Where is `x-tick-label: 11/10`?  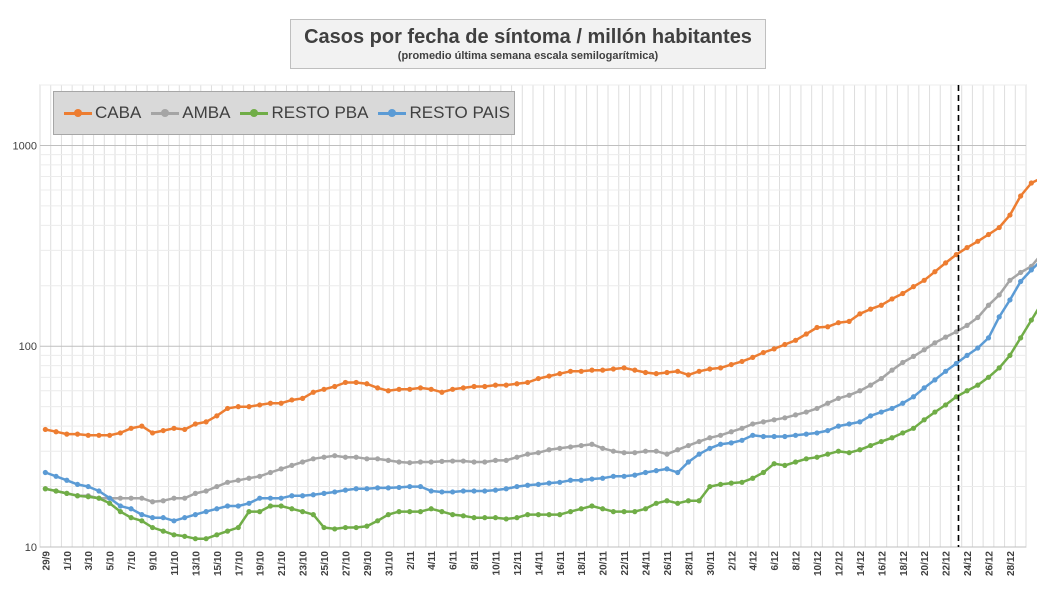 x-tick-label: 11/10 is located at coordinates (175, 563).